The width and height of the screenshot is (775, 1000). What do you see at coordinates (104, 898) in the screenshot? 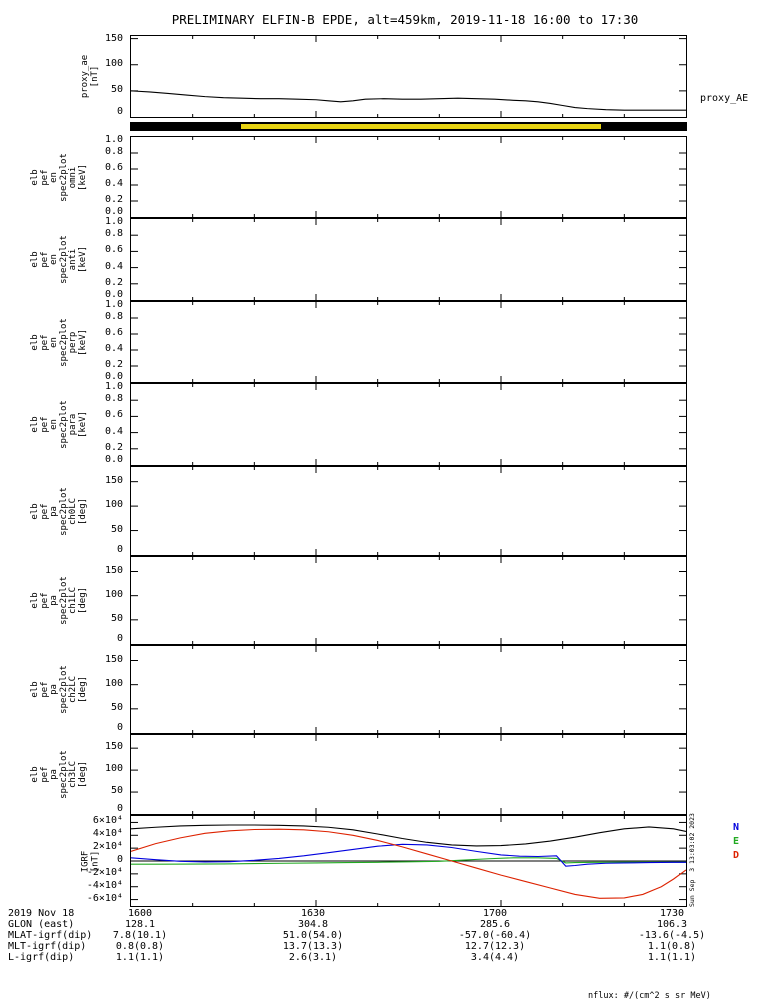
I see `y-tick-label: -6×10⁴` at bounding box center [104, 898].